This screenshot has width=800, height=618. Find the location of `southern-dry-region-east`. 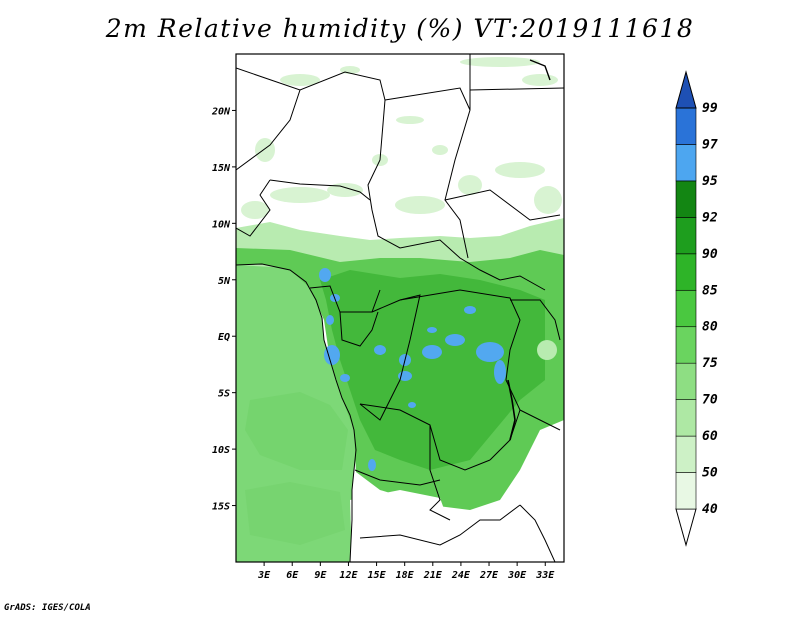

southern-dry-region-east is located at coordinates (529, 541).